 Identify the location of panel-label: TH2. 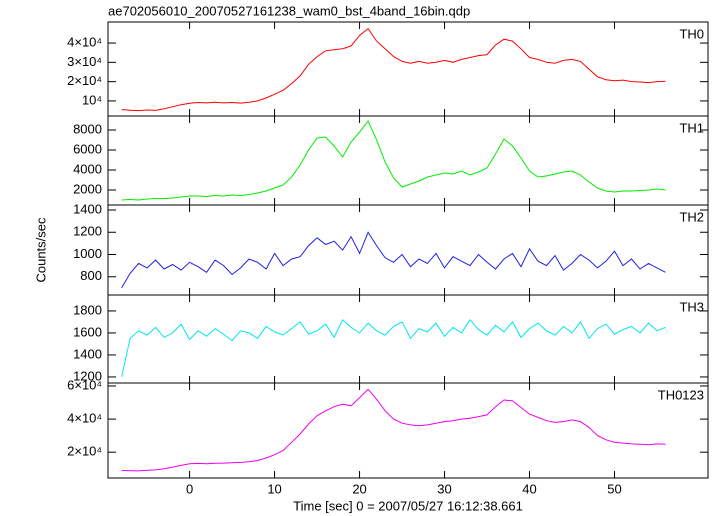
(691, 216).